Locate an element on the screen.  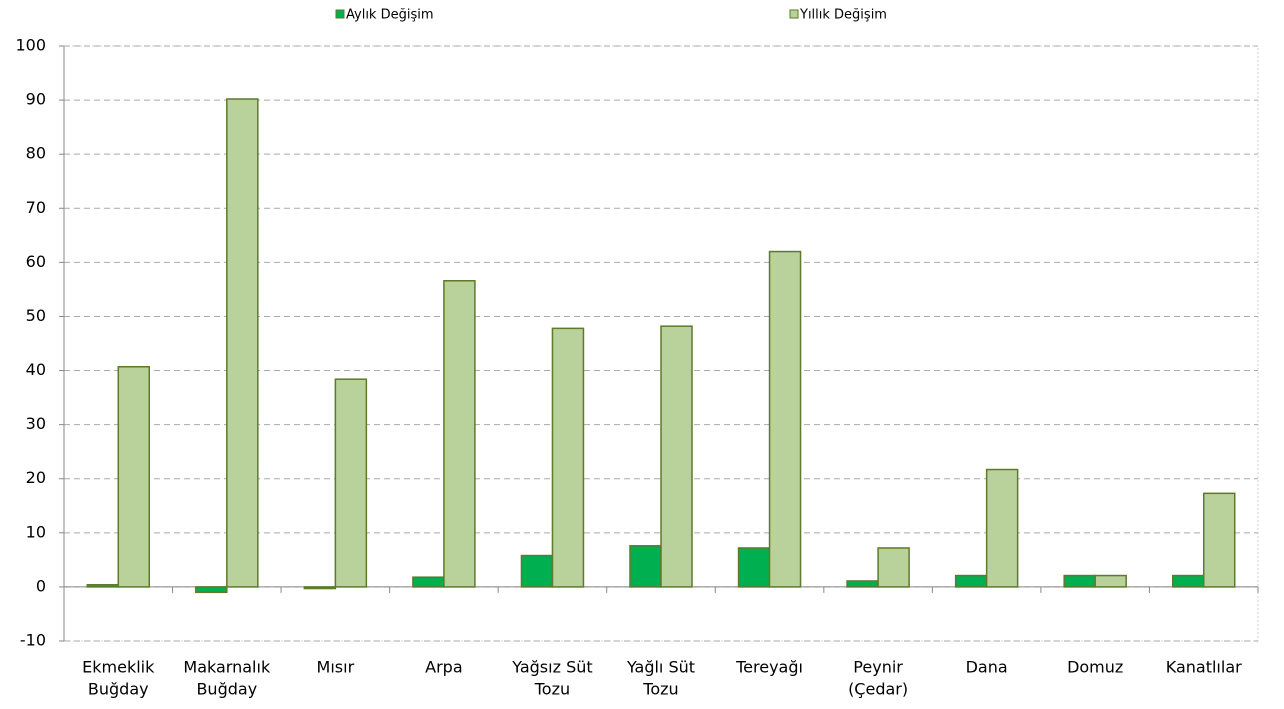
y-tick-label: 100 is located at coordinates (30, 45).